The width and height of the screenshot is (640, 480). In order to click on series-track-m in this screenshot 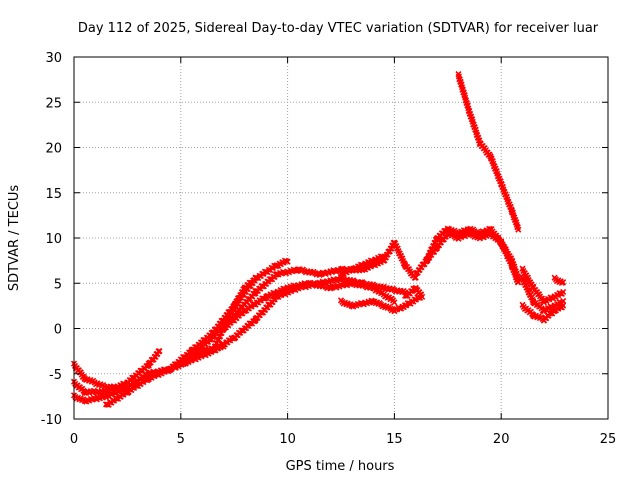, I will do `click(488, 151)`.